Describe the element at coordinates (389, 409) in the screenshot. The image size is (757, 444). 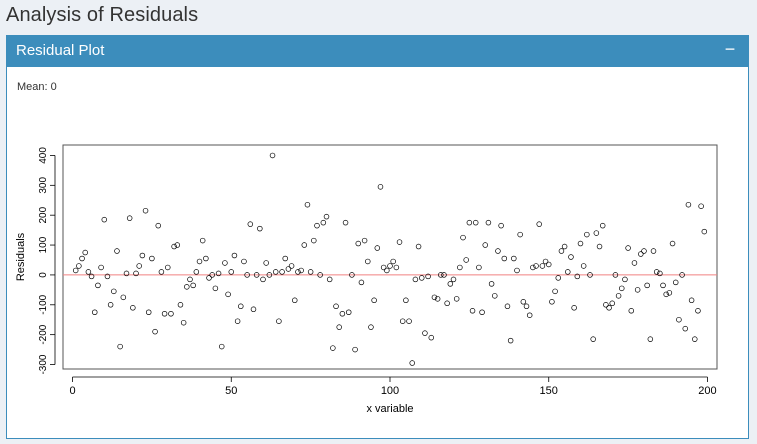
I see `x-axis-label: x variable` at that location.